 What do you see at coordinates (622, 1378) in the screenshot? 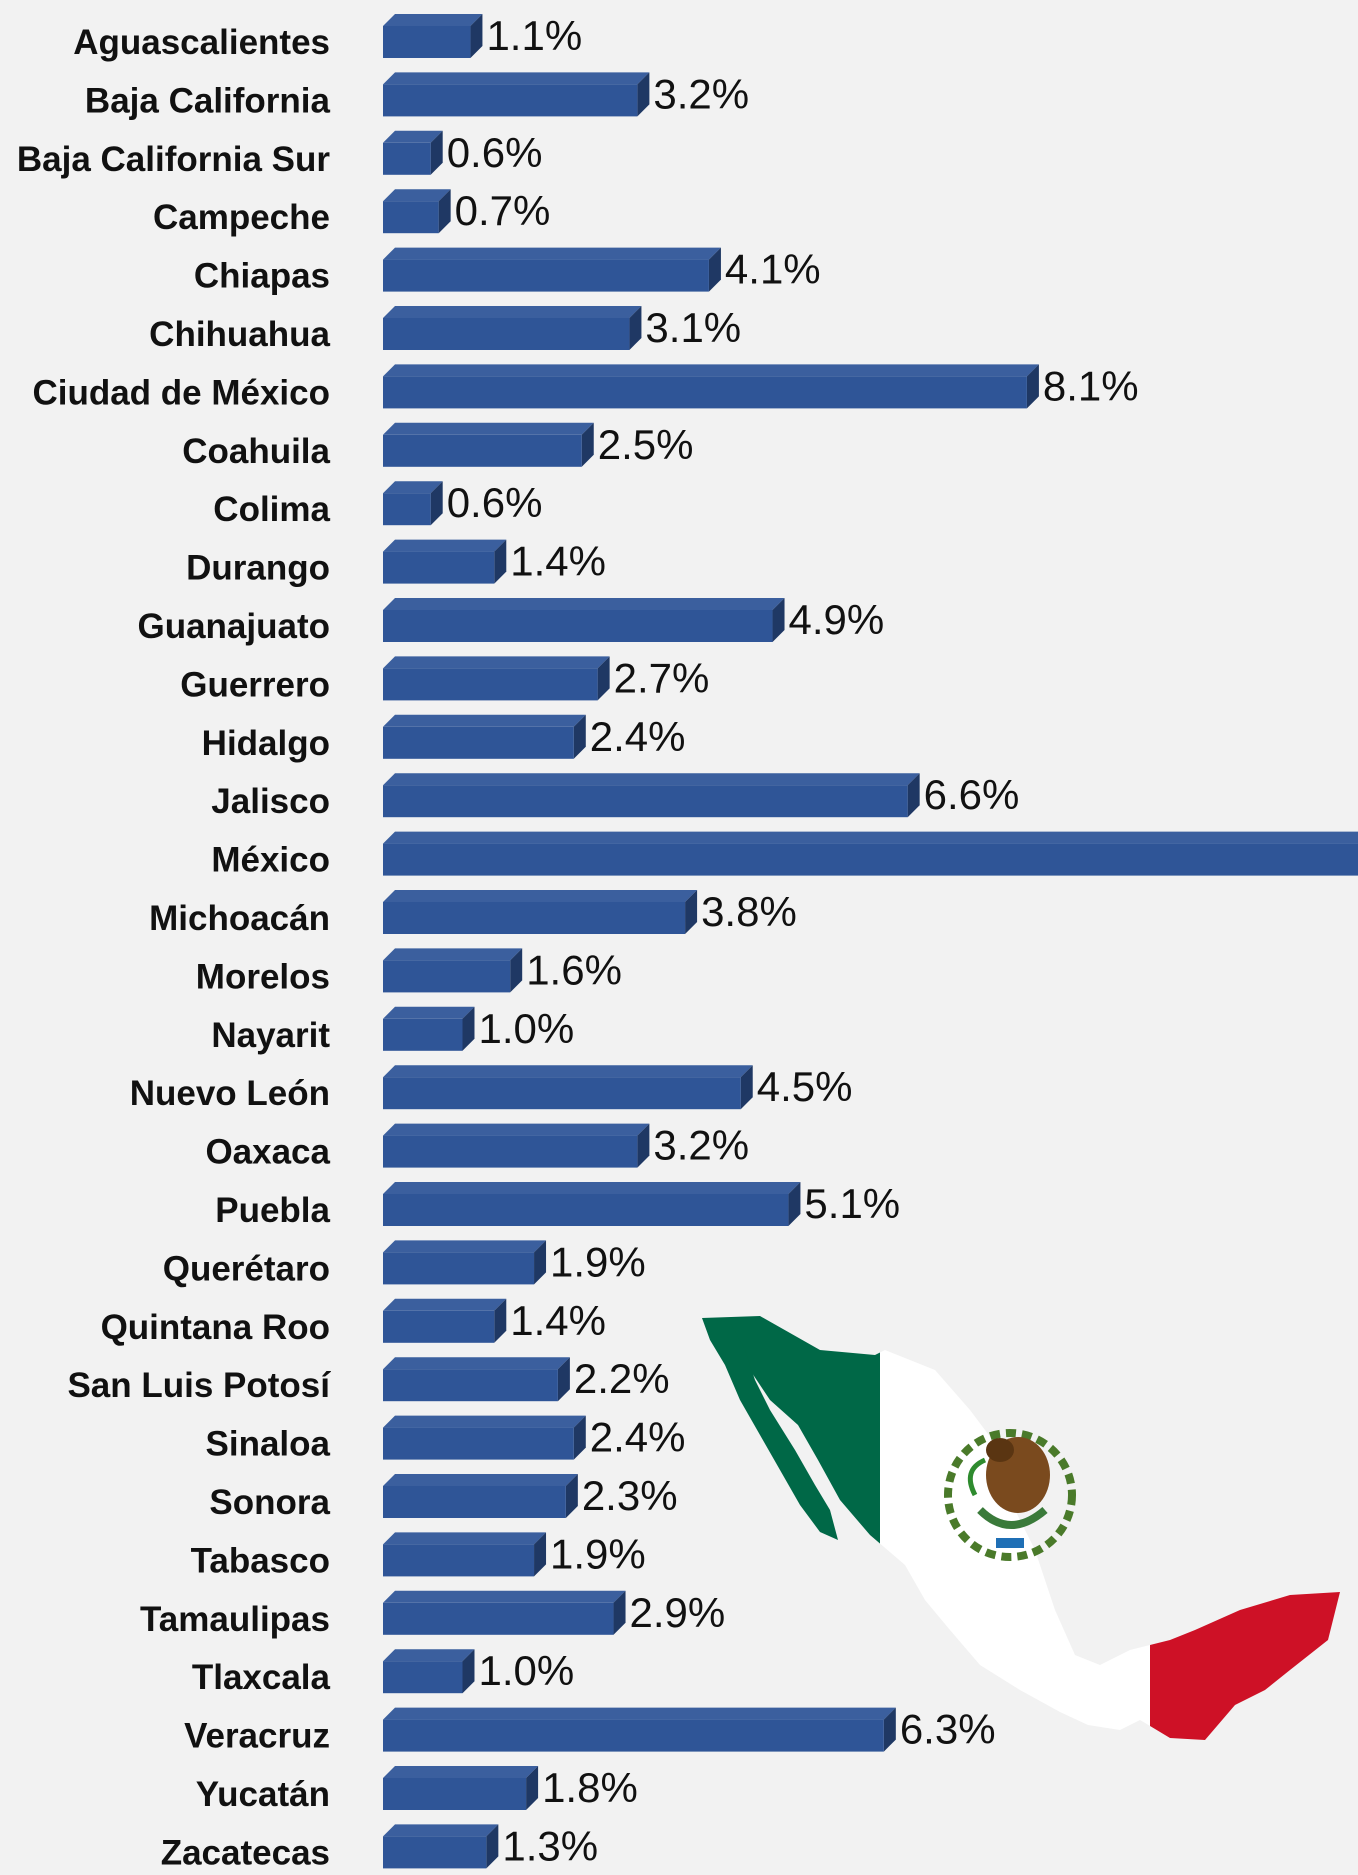
I see `data-label: 2.2%` at bounding box center [622, 1378].